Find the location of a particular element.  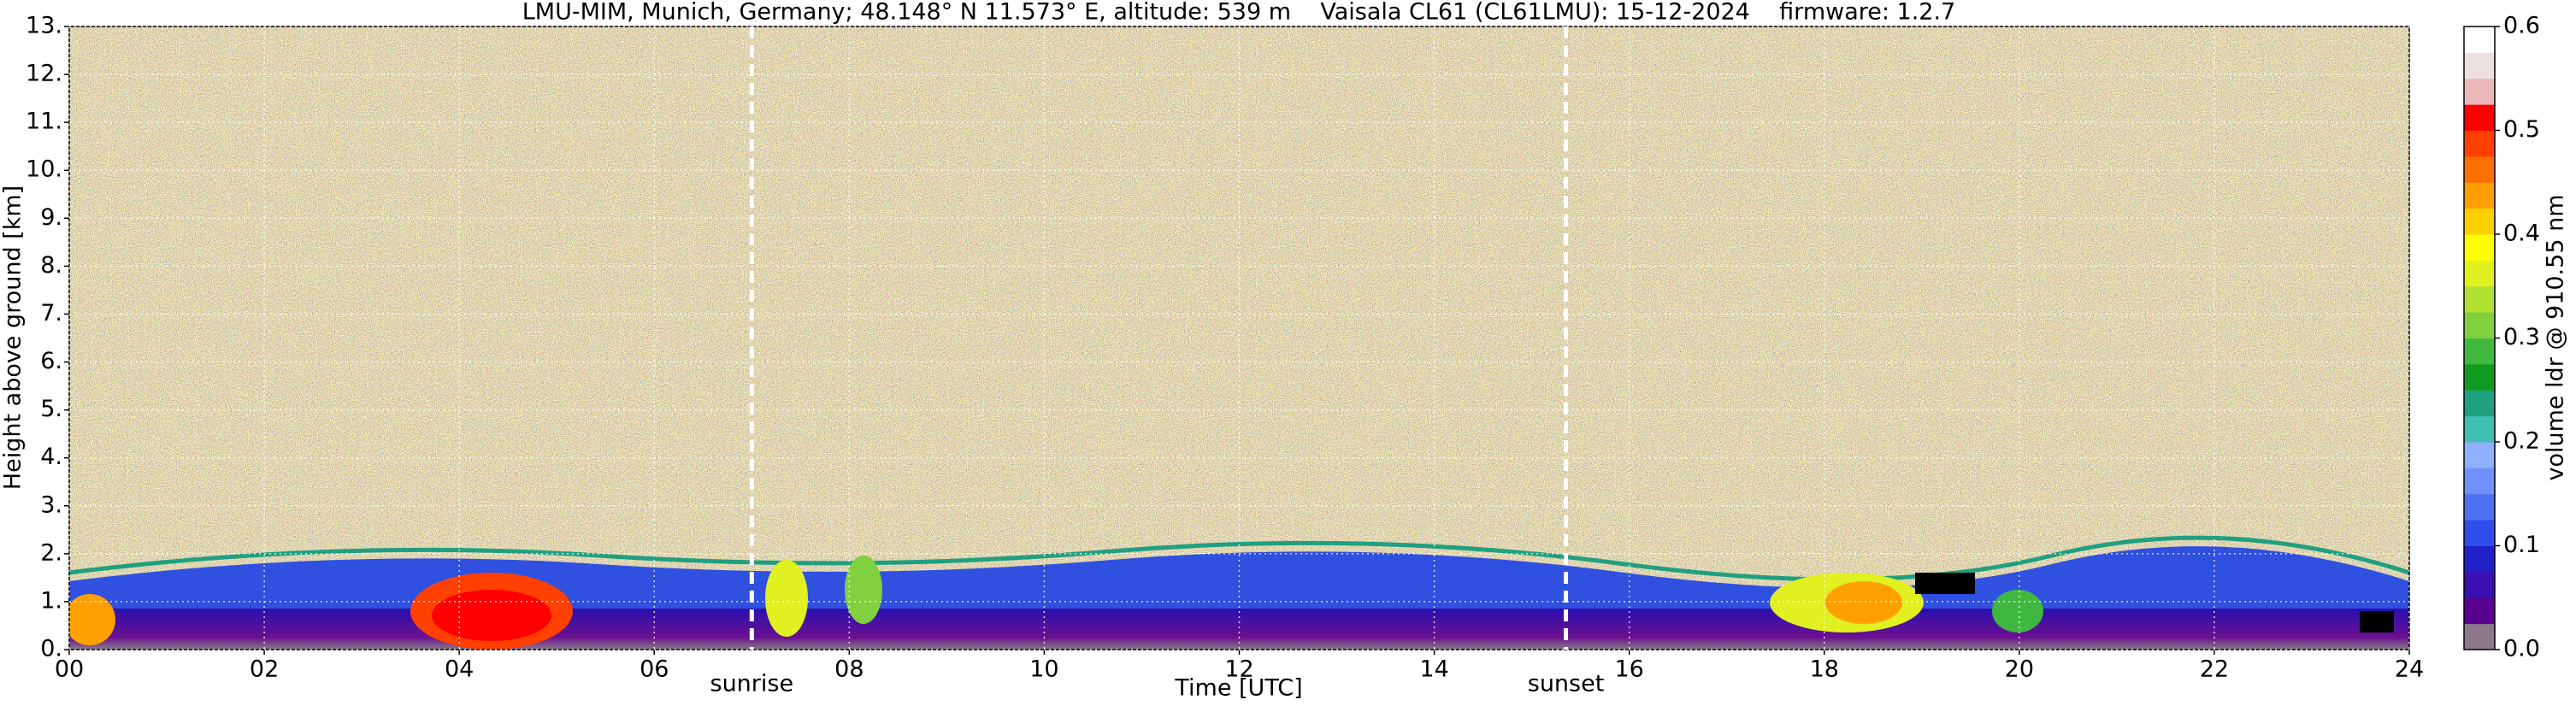

x-tick-label: 24 is located at coordinates (2409, 669).